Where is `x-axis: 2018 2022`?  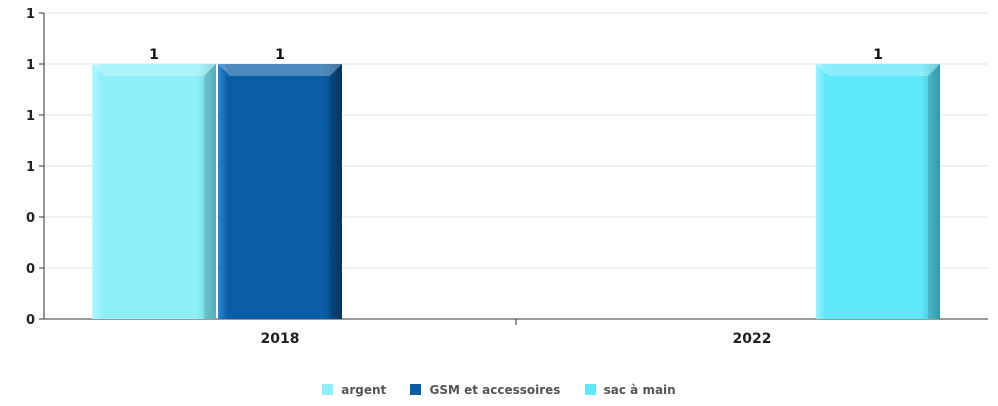 x-axis: 2018 2022 is located at coordinates (516, 332).